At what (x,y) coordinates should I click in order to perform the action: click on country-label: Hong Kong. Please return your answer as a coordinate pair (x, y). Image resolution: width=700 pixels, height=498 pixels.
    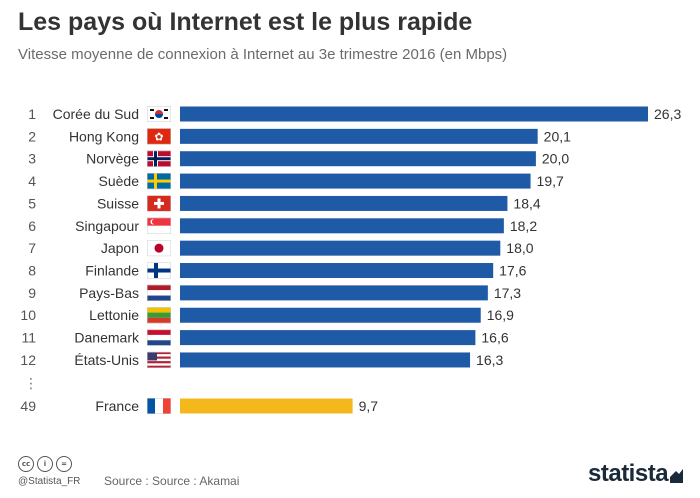
    Looking at the image, I should click on (104, 136).